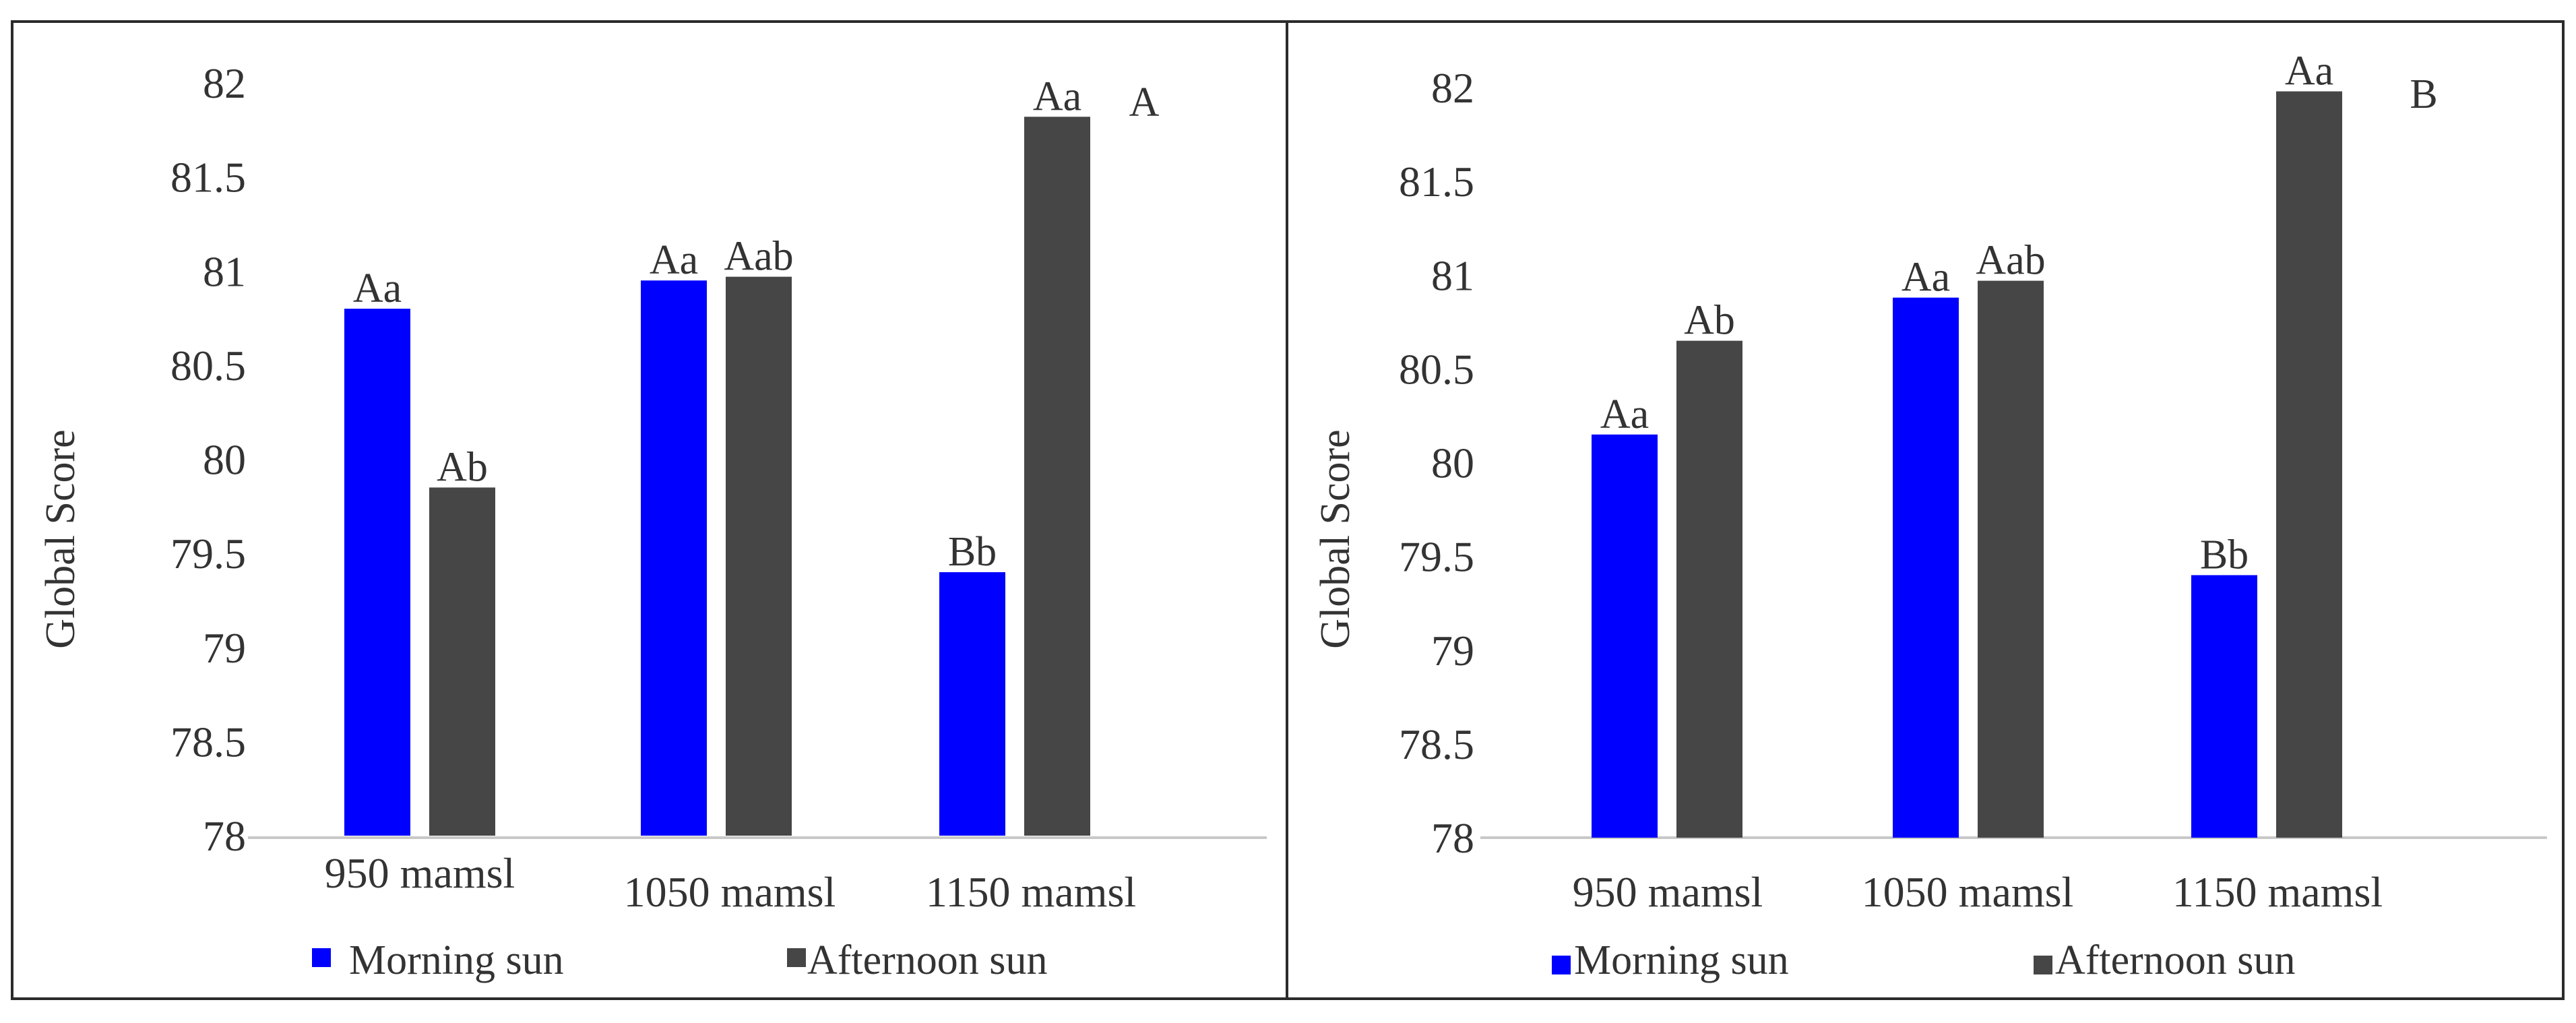  Describe the element at coordinates (1681, 960) in the screenshot. I see `legend-b-morning-label: Morning sun` at that location.